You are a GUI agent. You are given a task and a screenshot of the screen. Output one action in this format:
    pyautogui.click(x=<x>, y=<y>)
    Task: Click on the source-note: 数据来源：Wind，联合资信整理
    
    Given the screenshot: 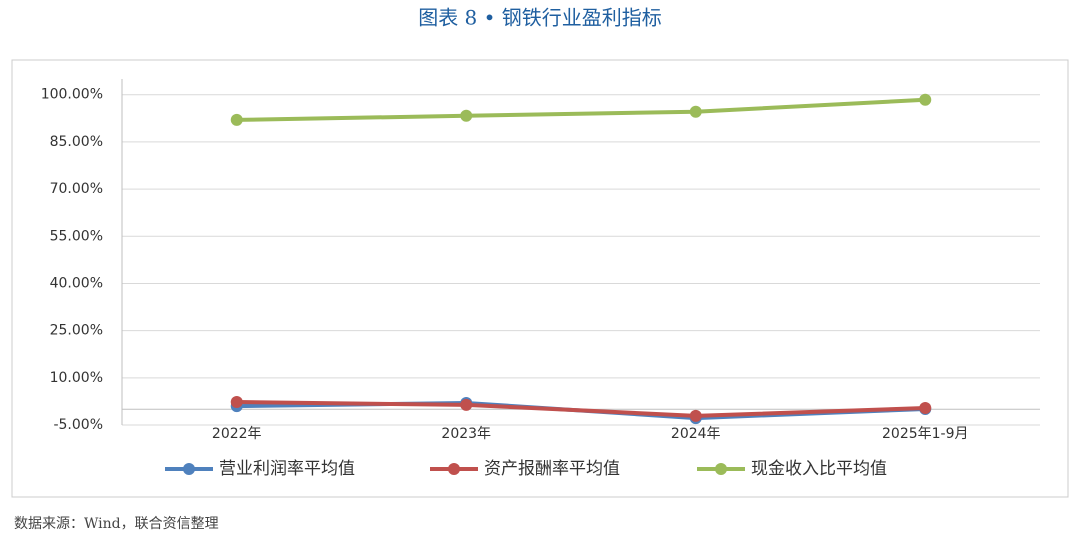 What is the action you would take?
    pyautogui.click(x=116, y=524)
    